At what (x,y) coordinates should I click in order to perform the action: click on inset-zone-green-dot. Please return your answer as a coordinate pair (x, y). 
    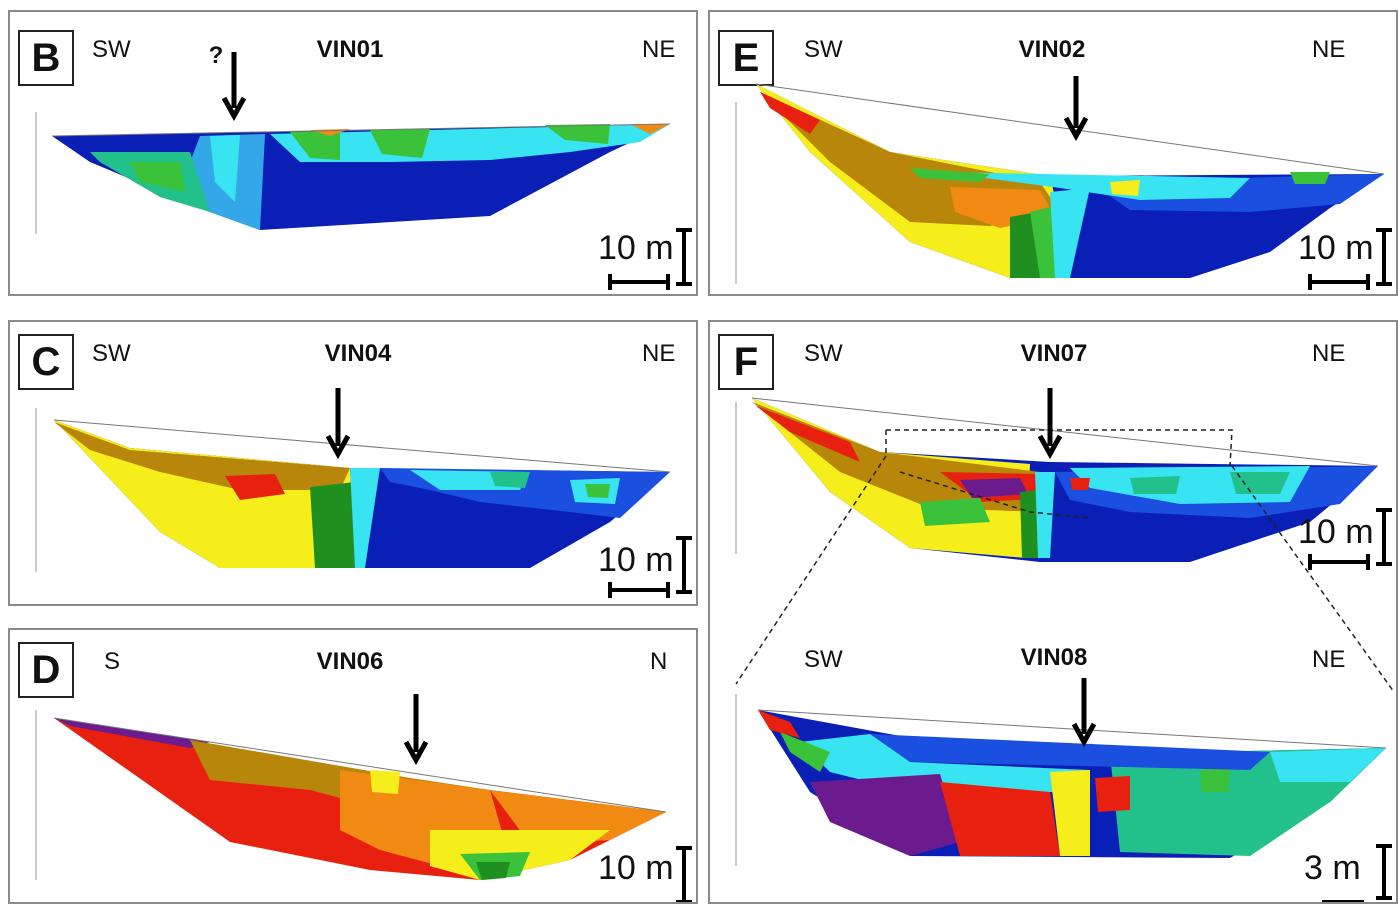
    Looking at the image, I should click on (1215, 780).